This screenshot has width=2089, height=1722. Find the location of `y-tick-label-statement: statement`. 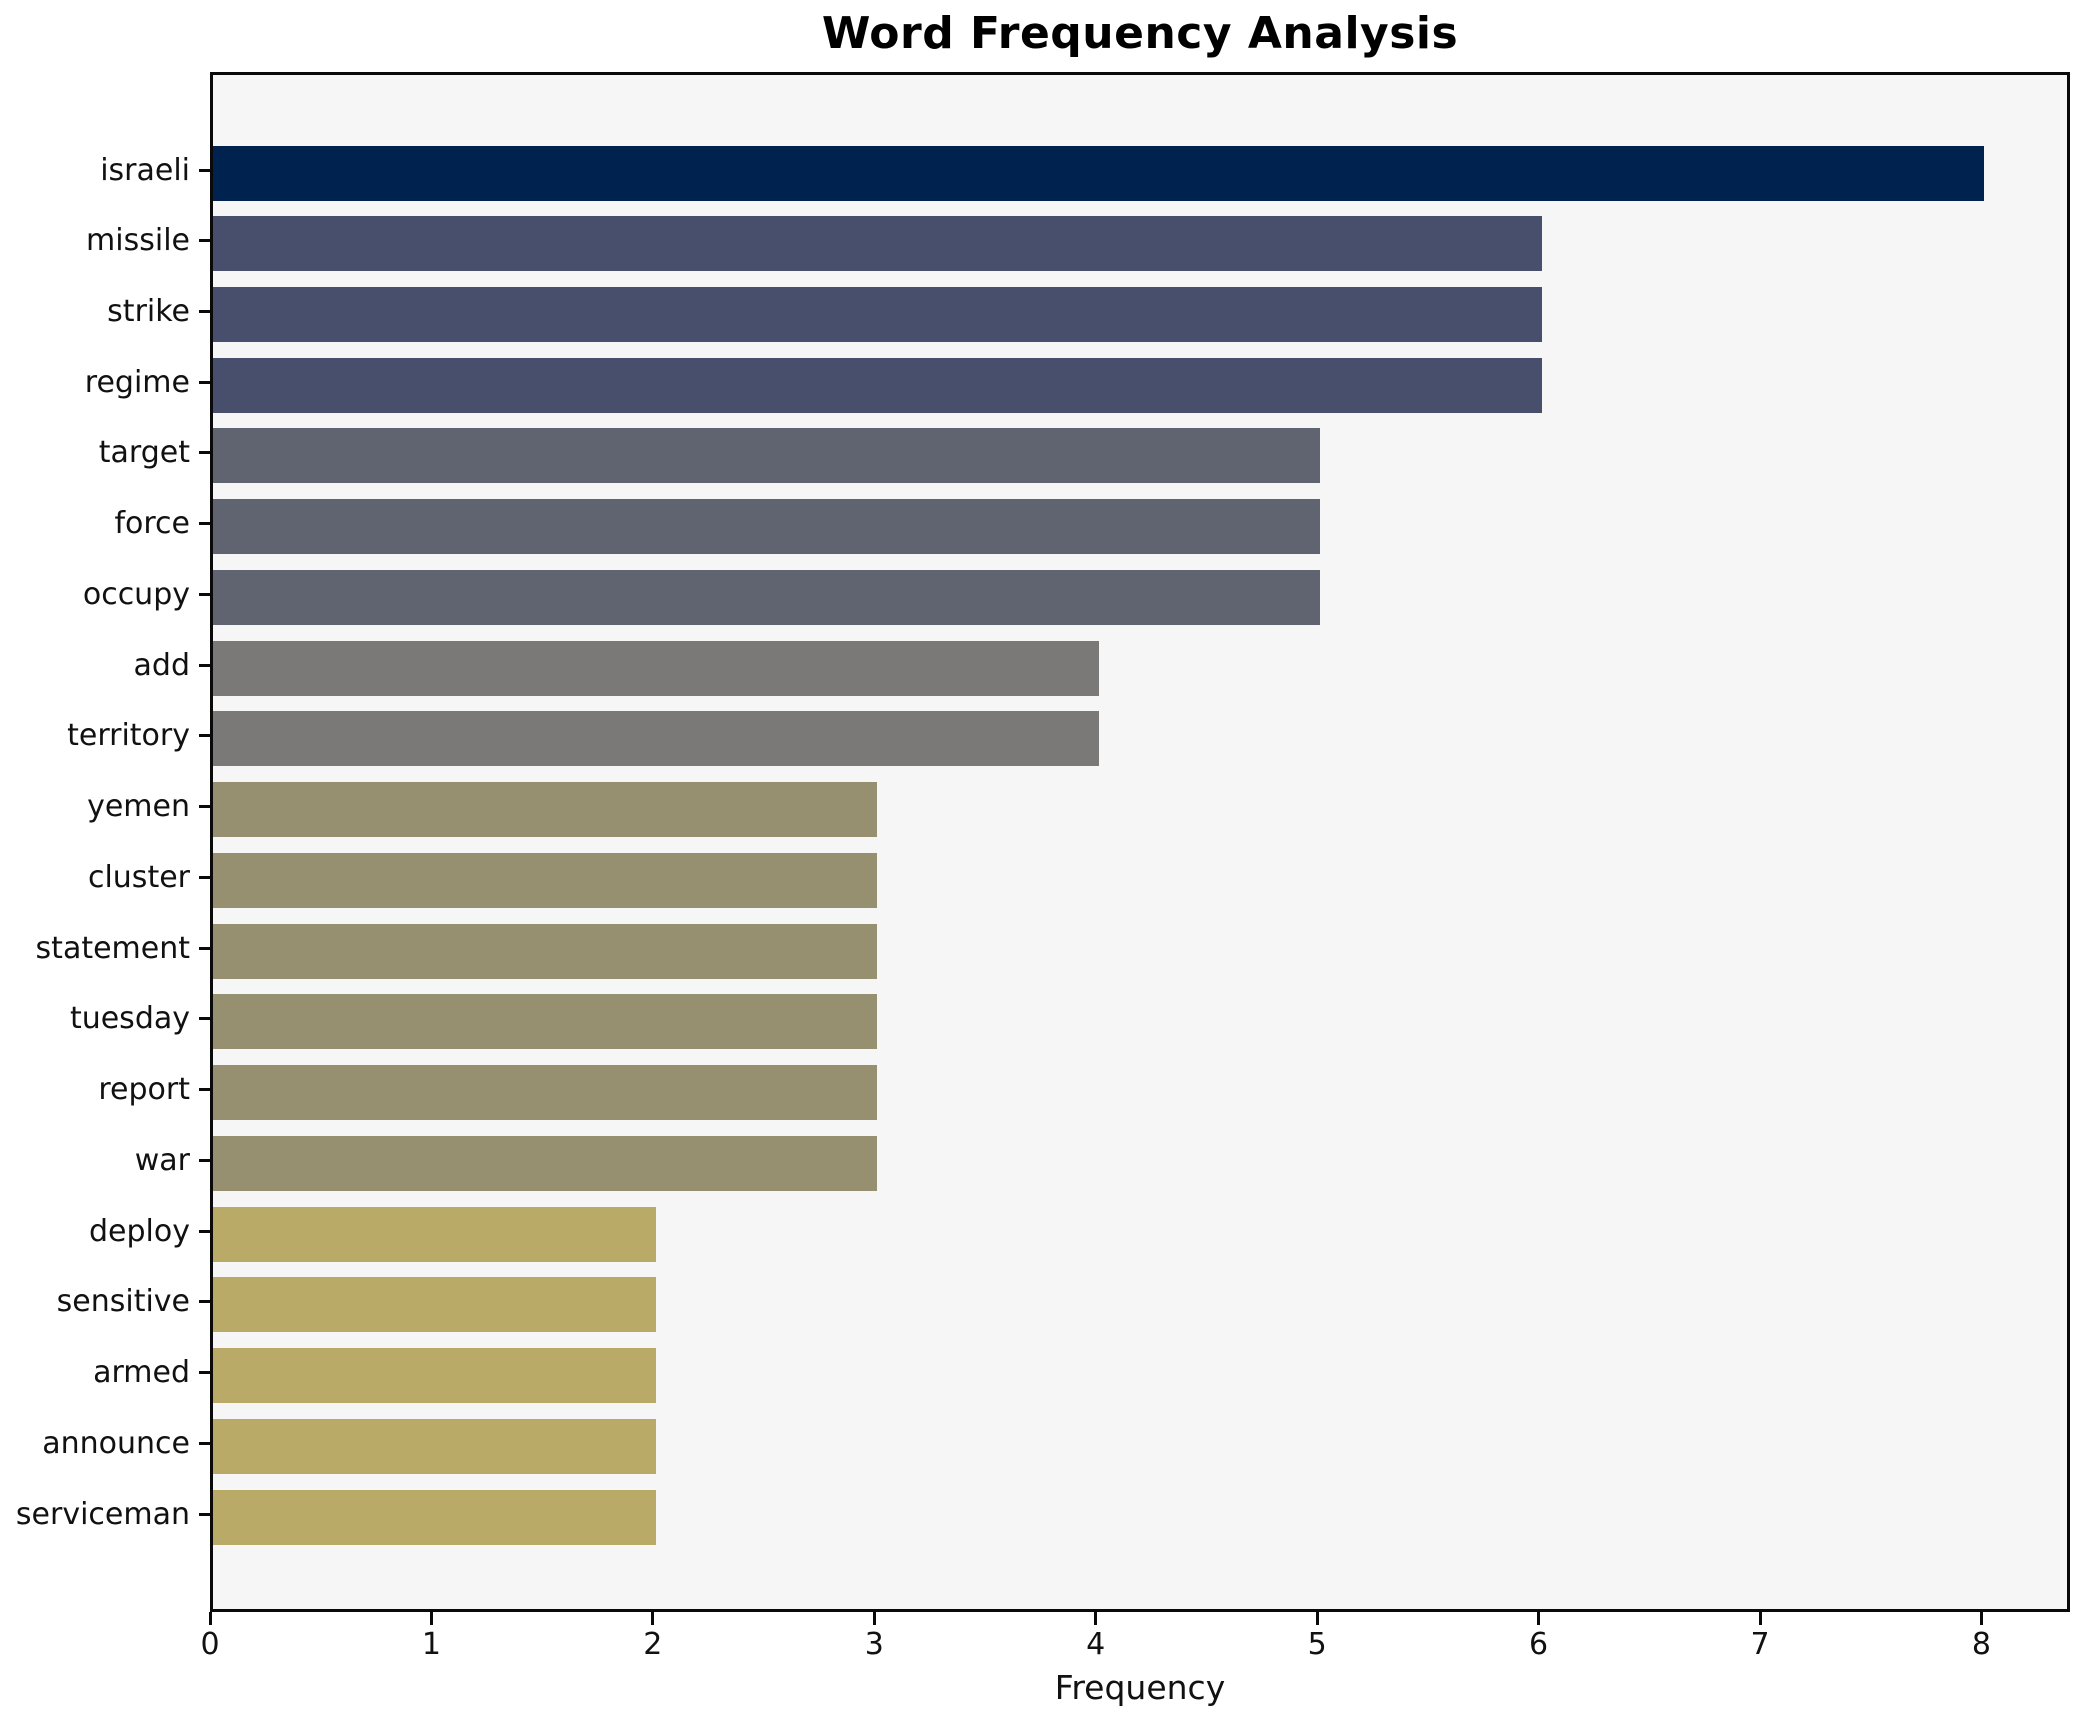

y-tick-label-statement: statement is located at coordinates (112, 948).